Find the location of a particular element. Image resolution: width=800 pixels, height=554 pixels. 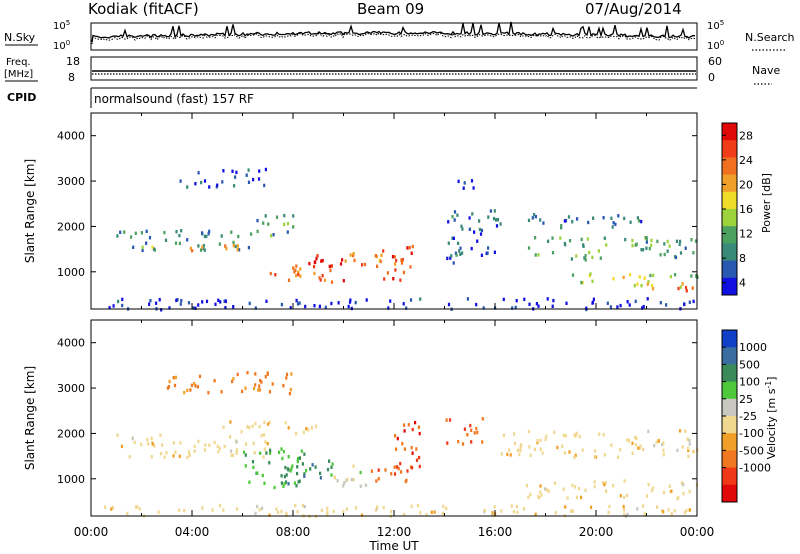

colorbar-tick-label: 25 is located at coordinates (746, 399).